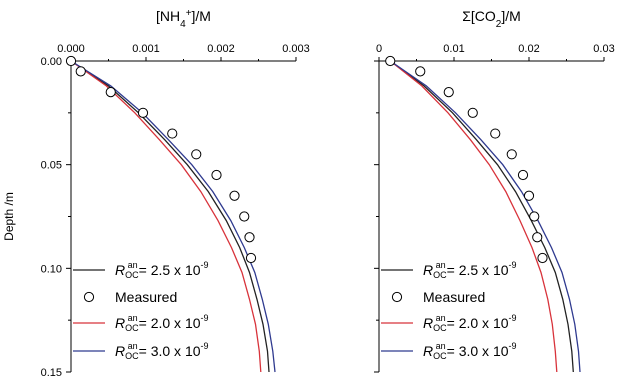 The image size is (633, 376). Describe the element at coordinates (499, 24) in the screenshot. I see `title-subscript: 2` at that location.